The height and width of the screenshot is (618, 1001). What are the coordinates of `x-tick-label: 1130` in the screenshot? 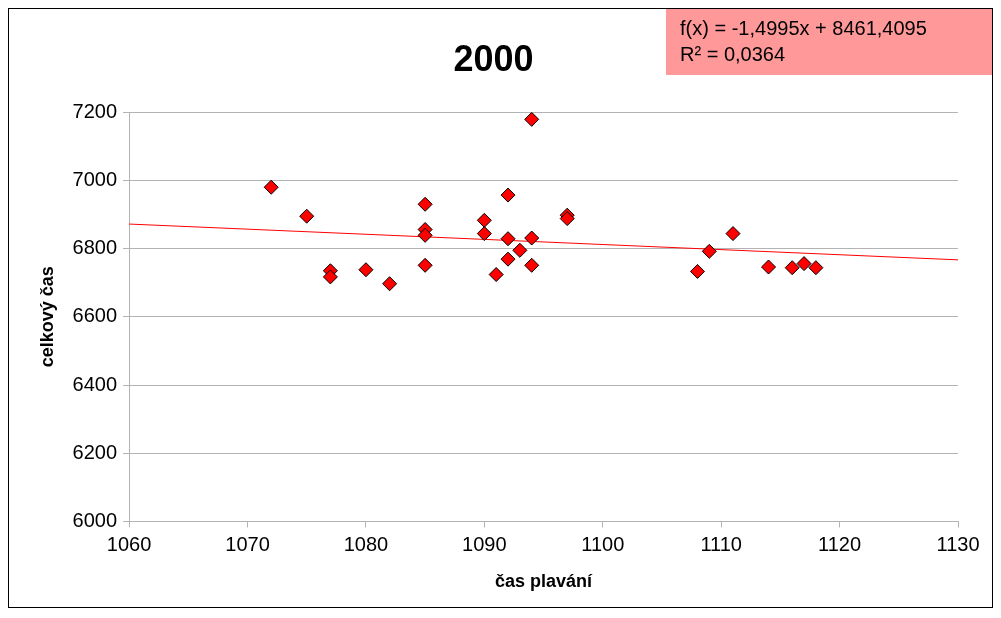 It's located at (958, 543).